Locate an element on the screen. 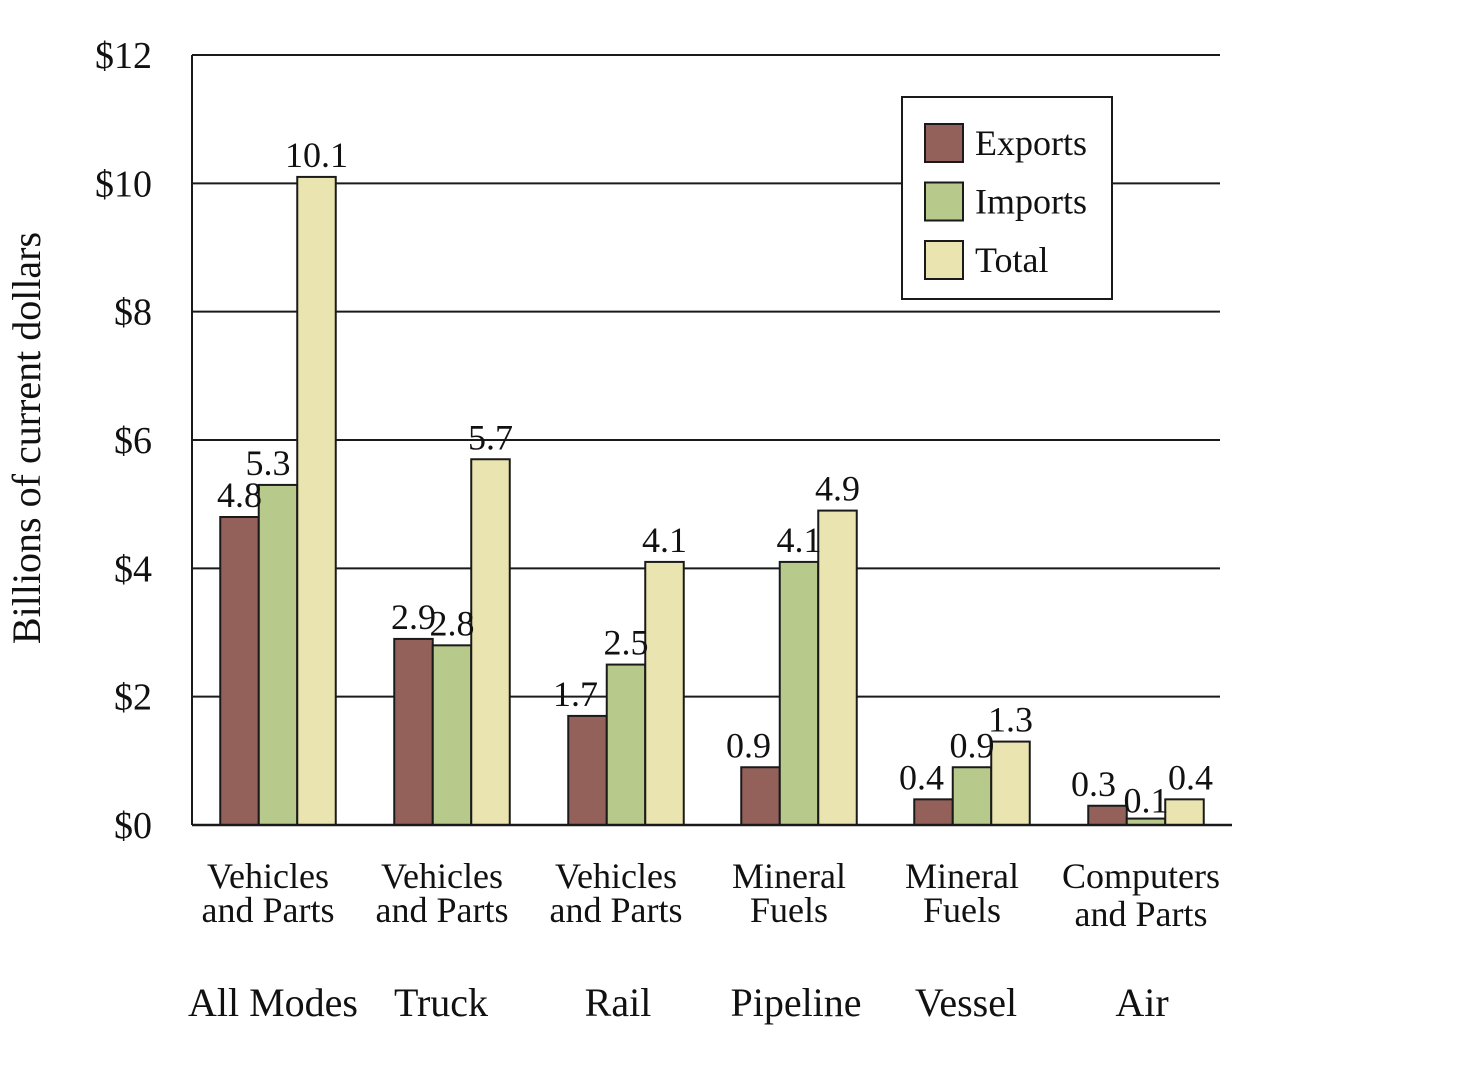  legend-label: Total is located at coordinates (1011, 260).